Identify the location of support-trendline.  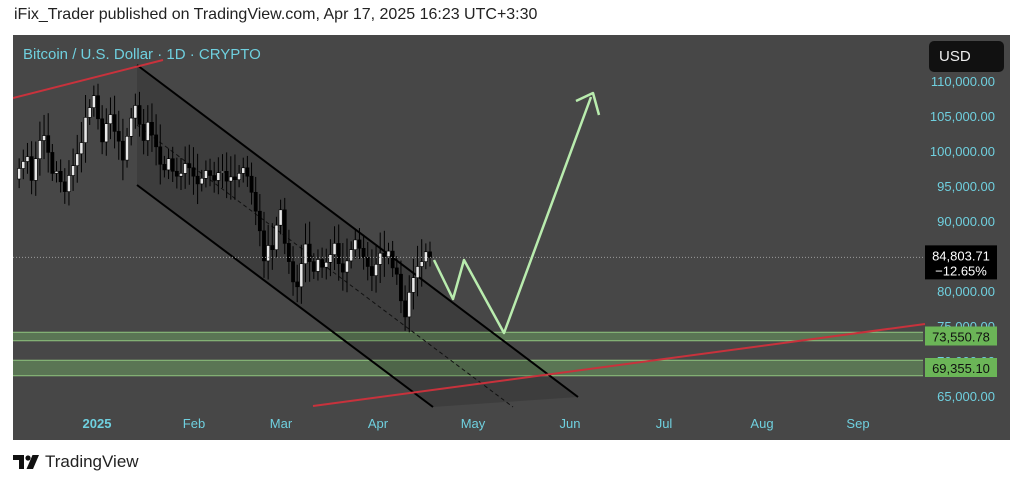
(619, 365).